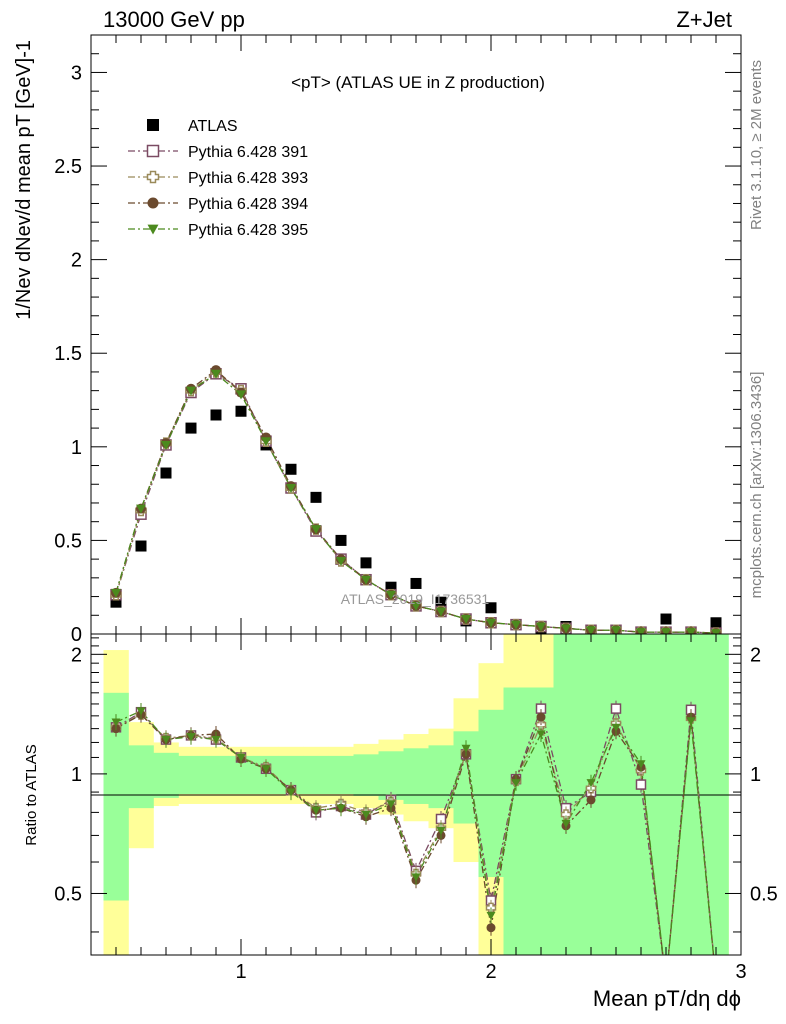 This screenshot has height=1024, width=786. Describe the element at coordinates (248, 230) in the screenshot. I see `legend-label: Pythia 6.428 395` at that location.